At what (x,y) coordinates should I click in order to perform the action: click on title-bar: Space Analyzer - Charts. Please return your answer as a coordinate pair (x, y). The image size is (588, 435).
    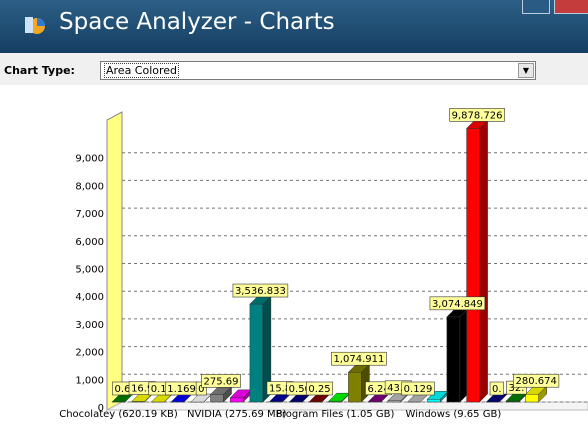
    Looking at the image, I should click on (294, 26).